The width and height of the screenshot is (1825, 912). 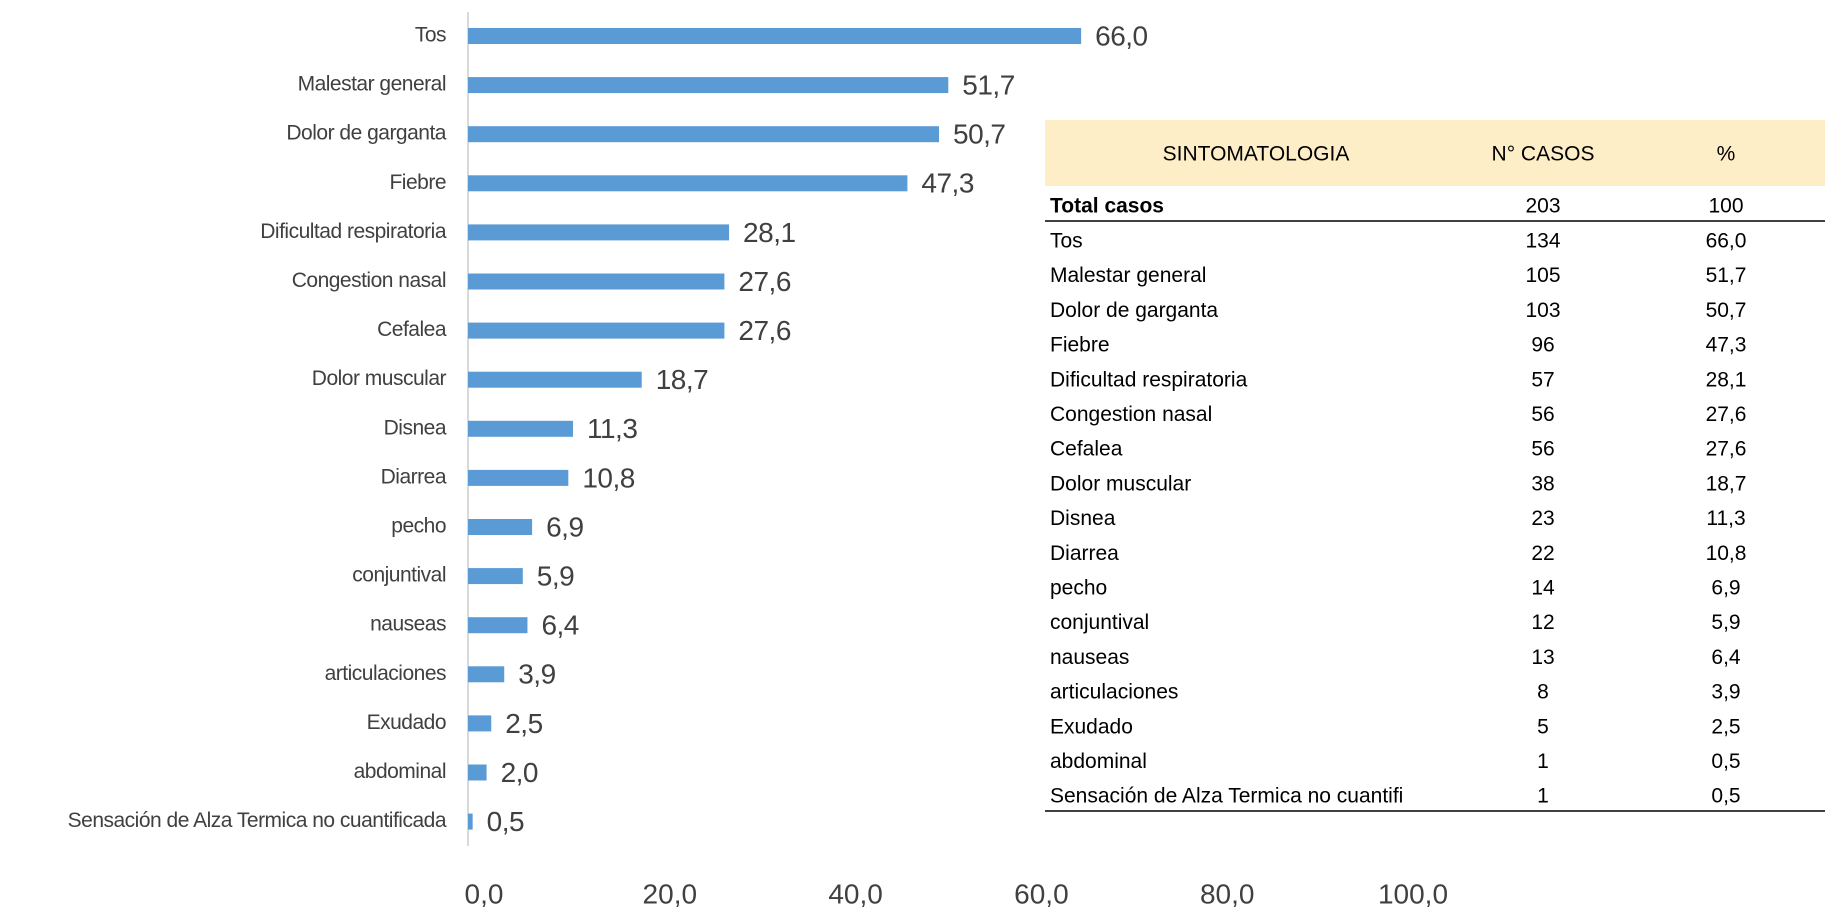 What do you see at coordinates (1089, 657) in the screenshot?
I see `table-cell: nauseas` at bounding box center [1089, 657].